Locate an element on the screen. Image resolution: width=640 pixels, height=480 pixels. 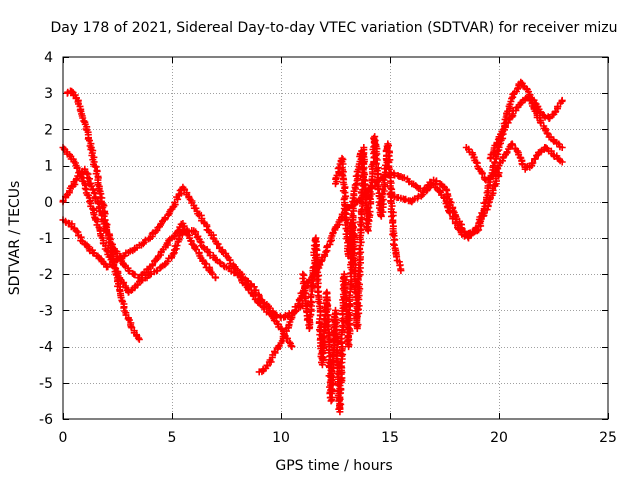
y-tick-label: -4 is located at coordinates (46, 348).